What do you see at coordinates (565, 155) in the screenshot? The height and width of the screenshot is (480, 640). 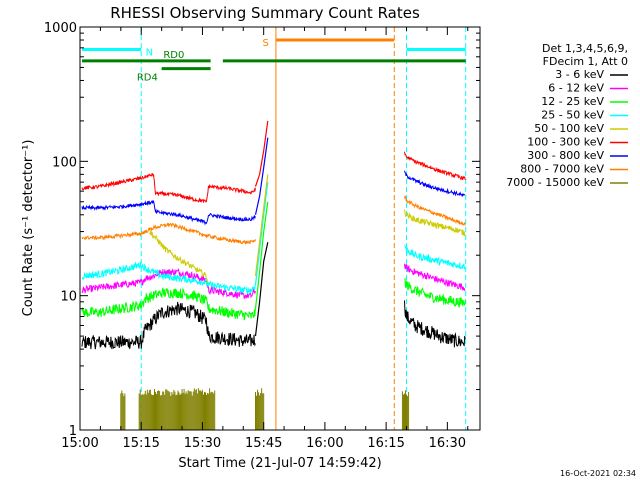 I see `legend-entry-label: 300 - 800 keV` at bounding box center [565, 155].